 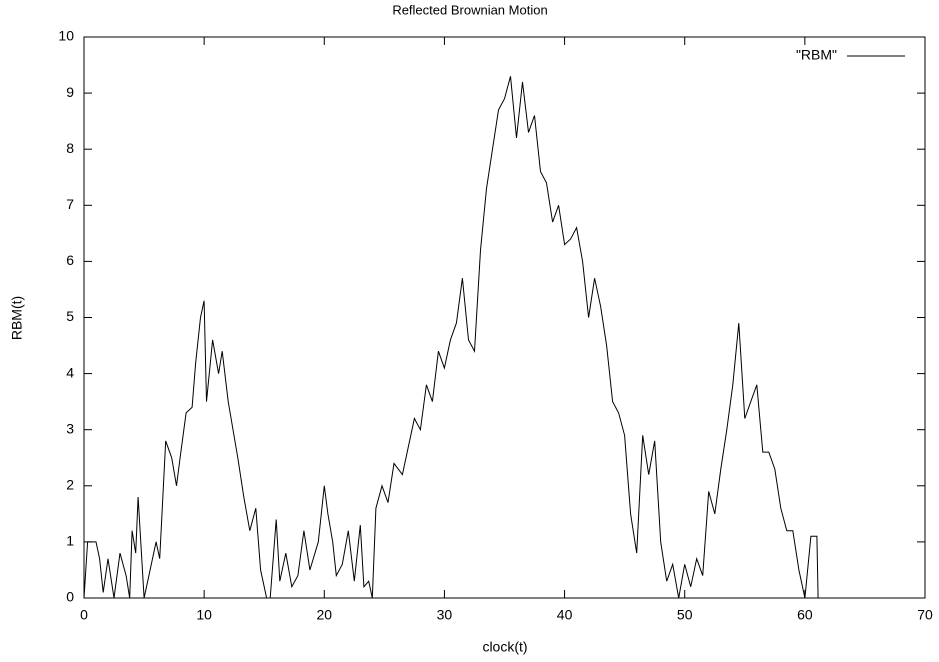 I want to click on x-tick-label: 40, so click(x=565, y=615).